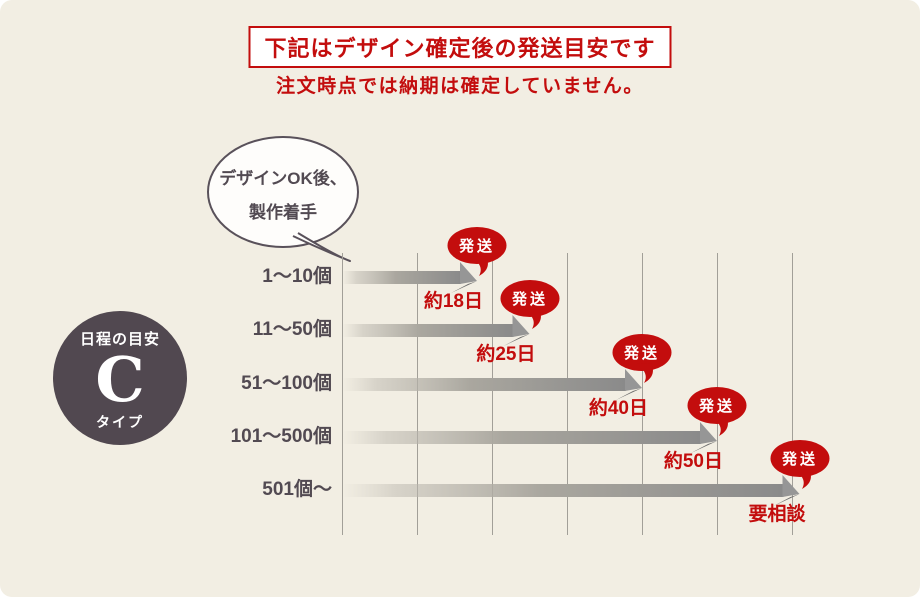 The image size is (920, 597). What do you see at coordinates (460, 86) in the screenshot?
I see `subtitle: 注文時点では納期は確定していません。` at bounding box center [460, 86].